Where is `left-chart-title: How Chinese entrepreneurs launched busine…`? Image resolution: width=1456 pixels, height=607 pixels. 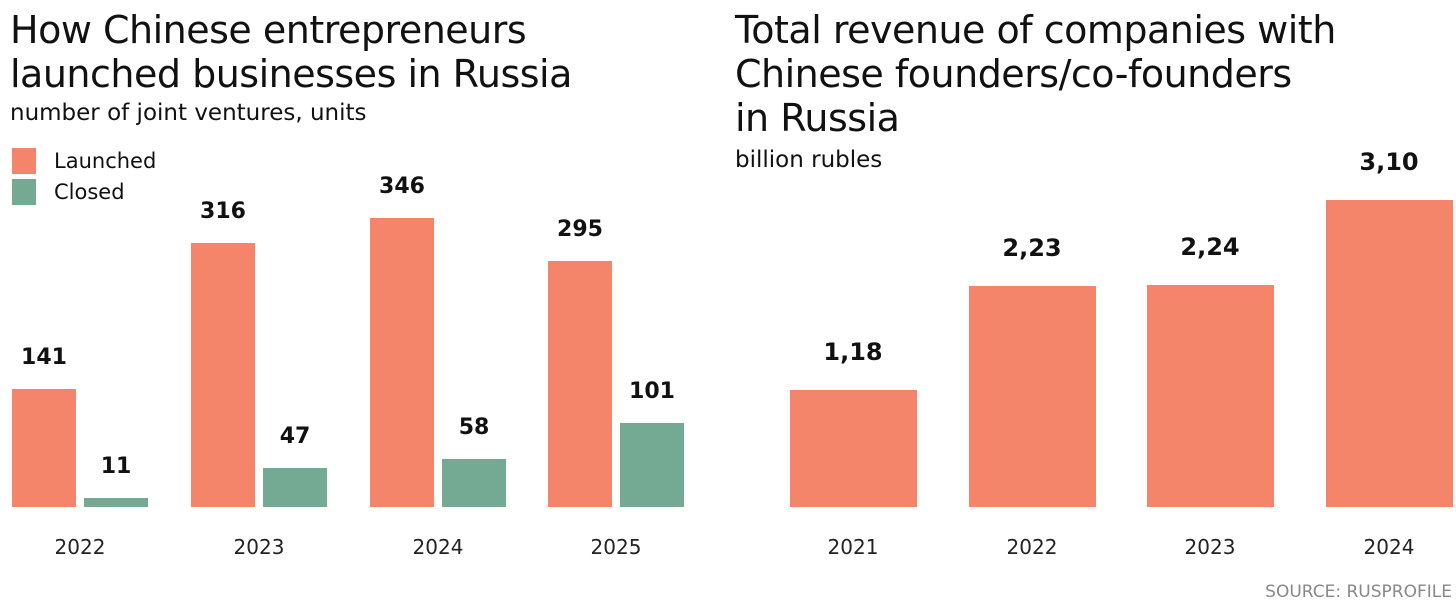
left-chart-title: How Chinese entrepreneurs launched busine… is located at coordinates (291, 52).